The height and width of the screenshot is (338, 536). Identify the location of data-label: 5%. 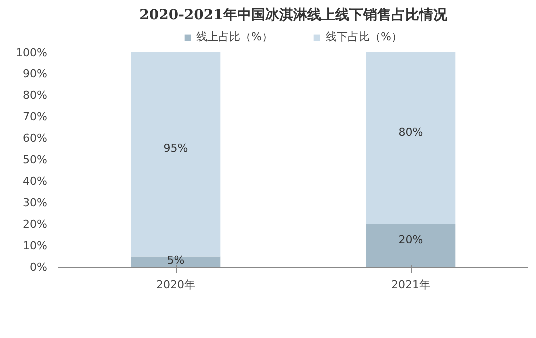
(176, 260).